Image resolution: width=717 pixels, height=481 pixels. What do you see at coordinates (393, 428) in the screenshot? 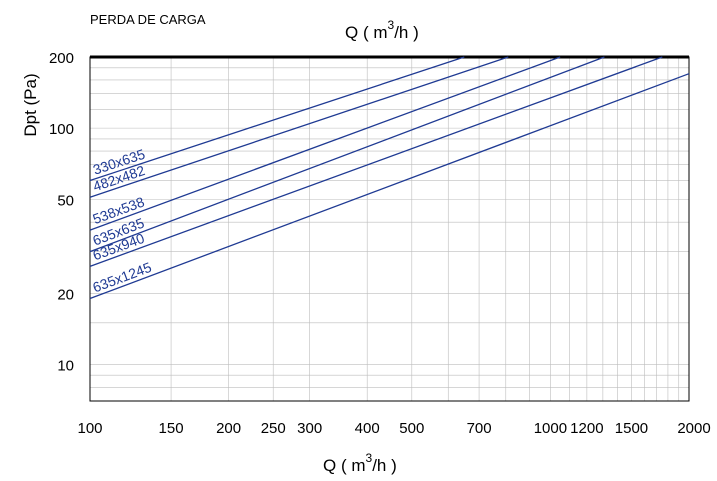
I see `x-tick-labels: 100 150 200 250 300 400 500 700 1000 1200 1500 2000` at bounding box center [393, 428].